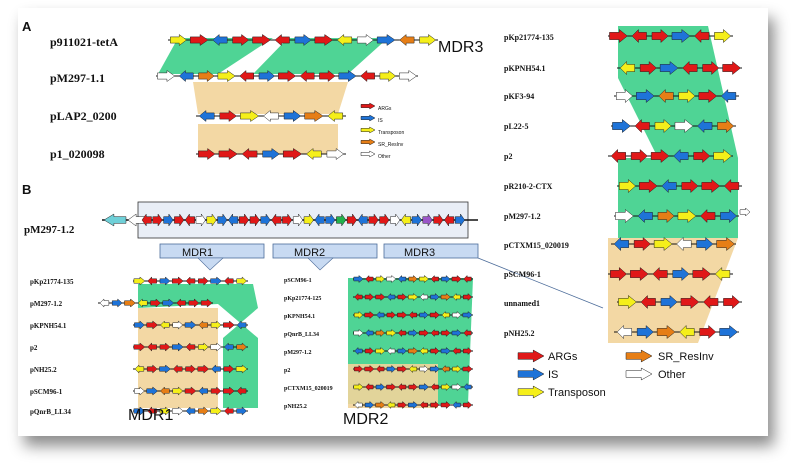 The image size is (800, 471). Describe the element at coordinates (309, 253) in the screenshot. I see `mdr2-region-label: MDR2` at that location.